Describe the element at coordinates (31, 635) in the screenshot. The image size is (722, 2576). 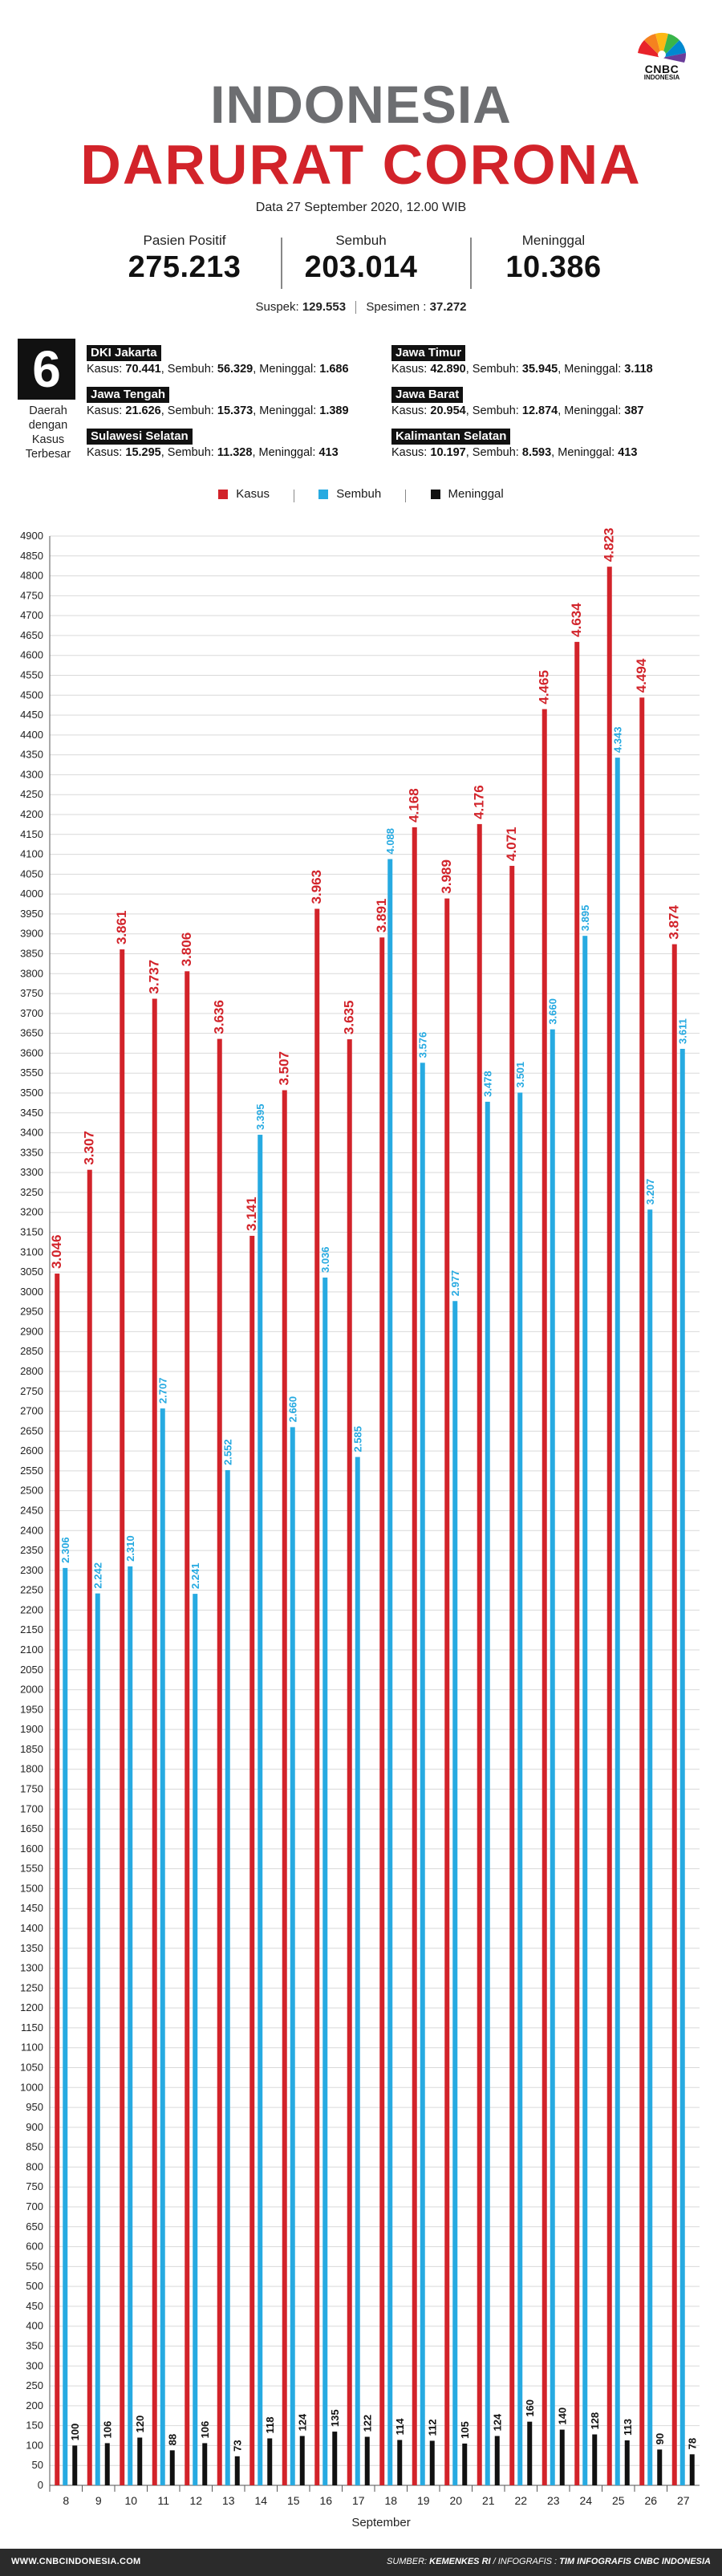
I see `y-tick-label: 4650` at that location.